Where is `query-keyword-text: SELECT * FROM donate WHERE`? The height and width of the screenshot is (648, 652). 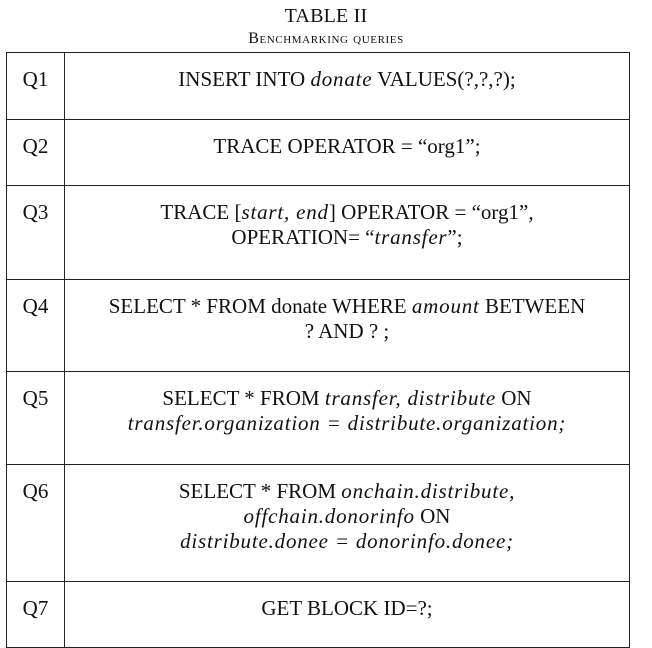 query-keyword-text: SELECT * FROM donate WHERE is located at coordinates (260, 306).